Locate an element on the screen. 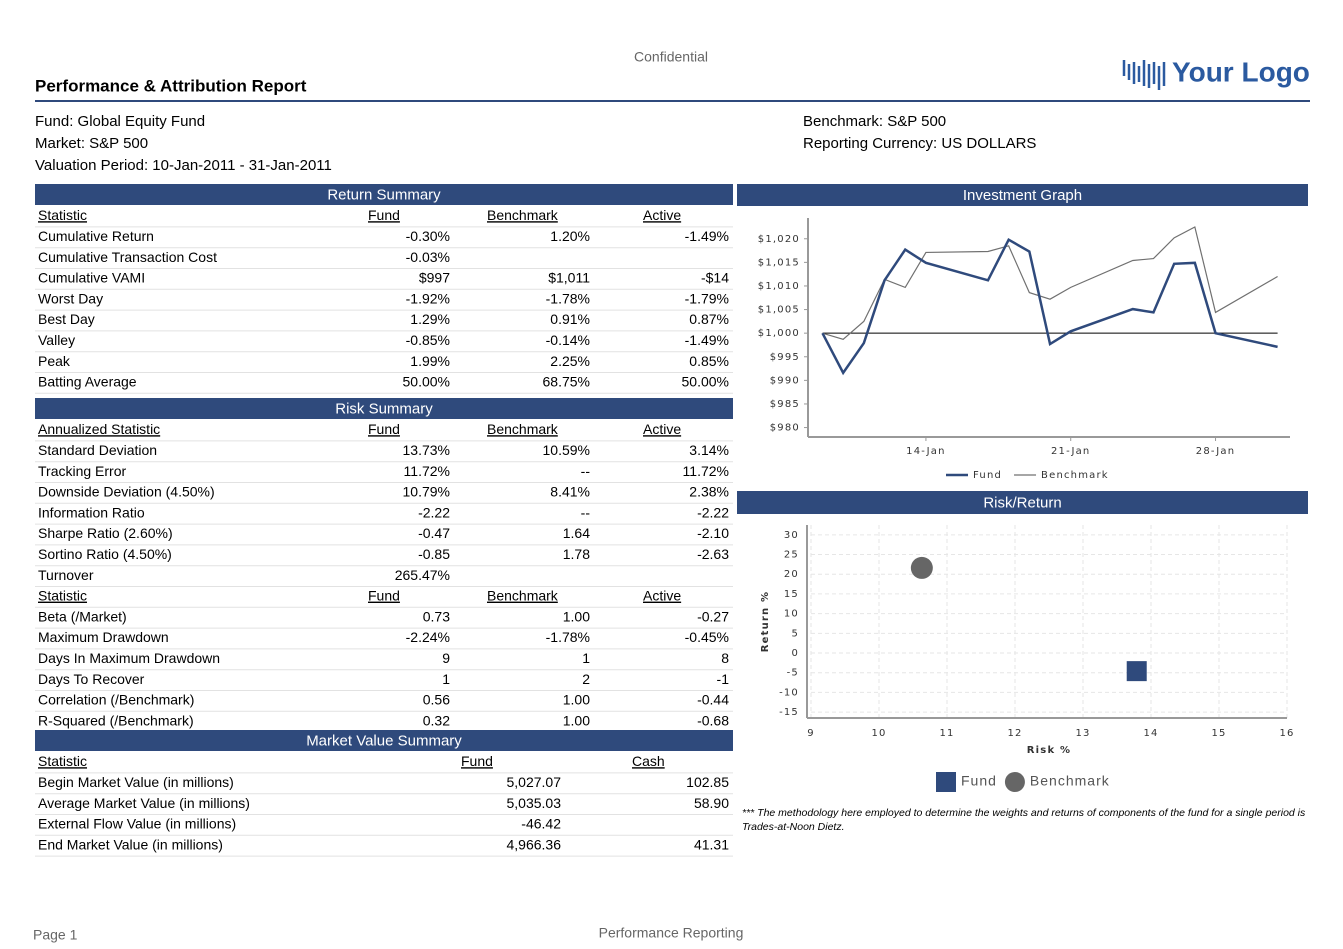 The image size is (1343, 949). row-label: Downside Deviation (4.50%) is located at coordinates (126, 492).